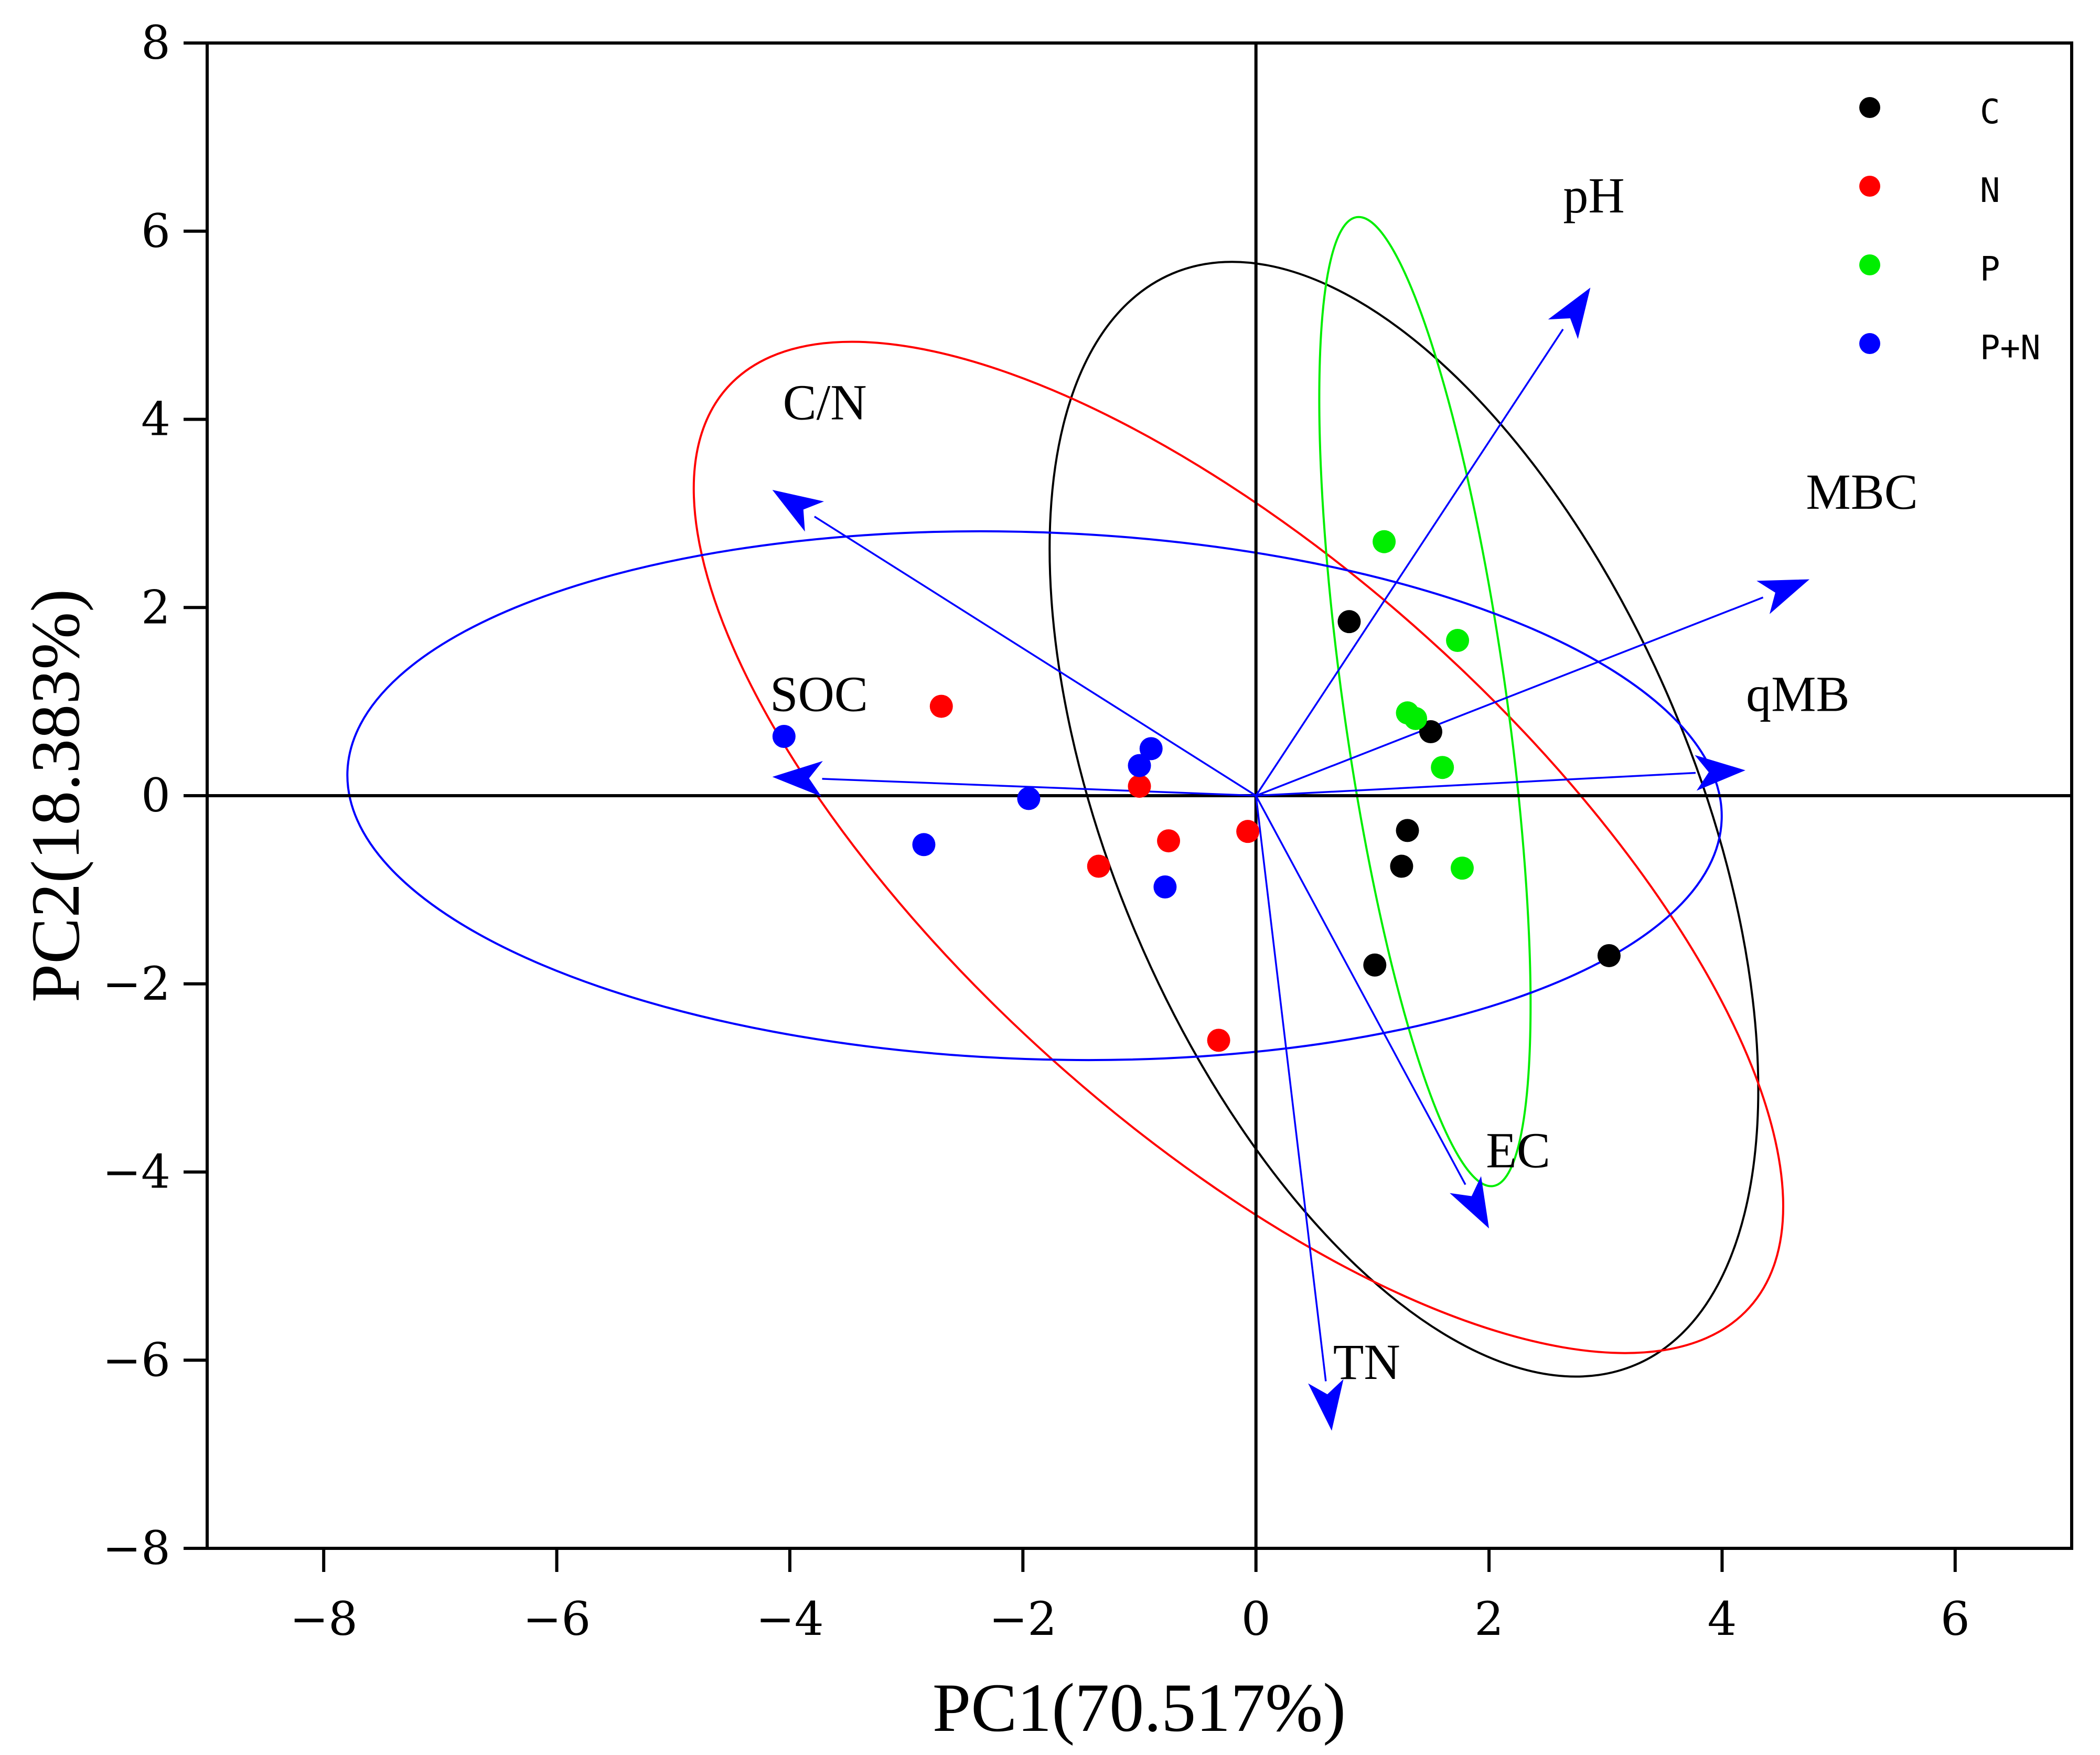  I want to click on loading-arrowhead-soc, so click(797, 779).